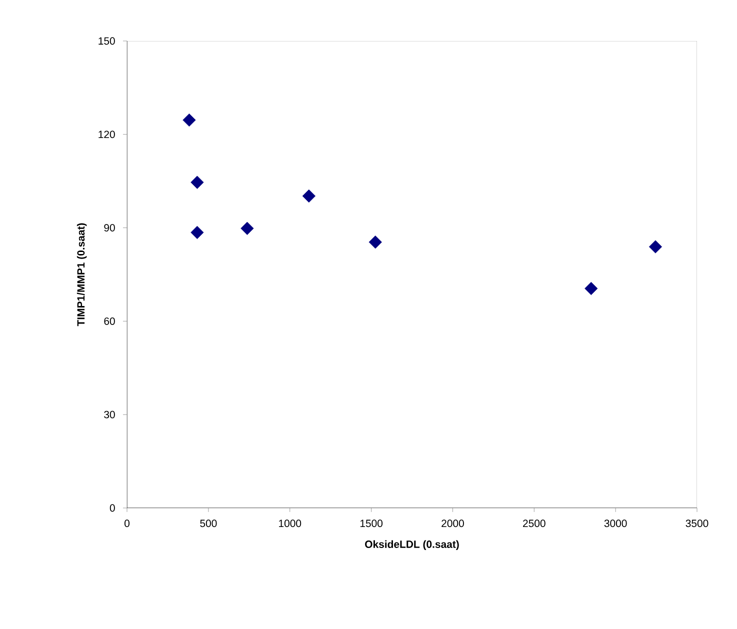 This screenshot has width=737, height=629. Describe the element at coordinates (208, 524) in the screenshot. I see `x-tick-label: 500` at that location.